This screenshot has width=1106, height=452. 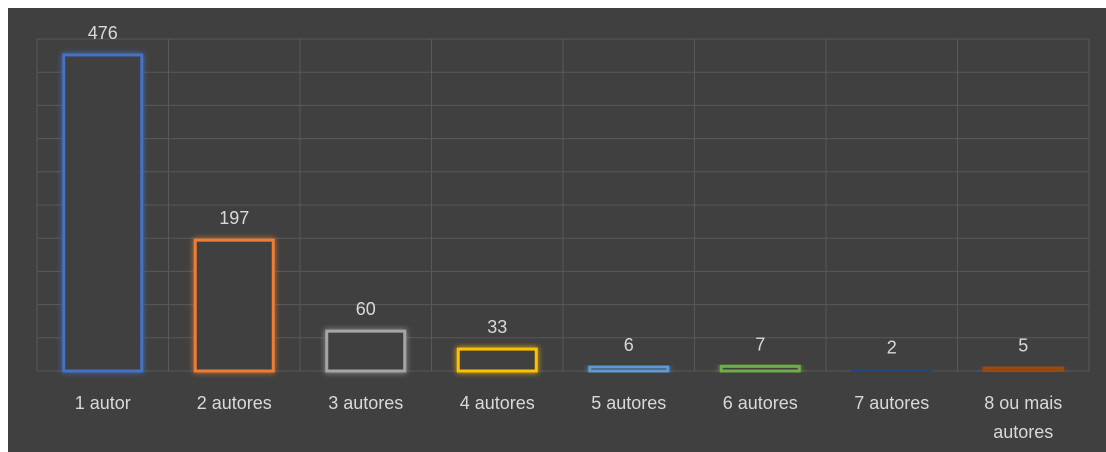 I want to click on data-label: 6, so click(x=629, y=345).